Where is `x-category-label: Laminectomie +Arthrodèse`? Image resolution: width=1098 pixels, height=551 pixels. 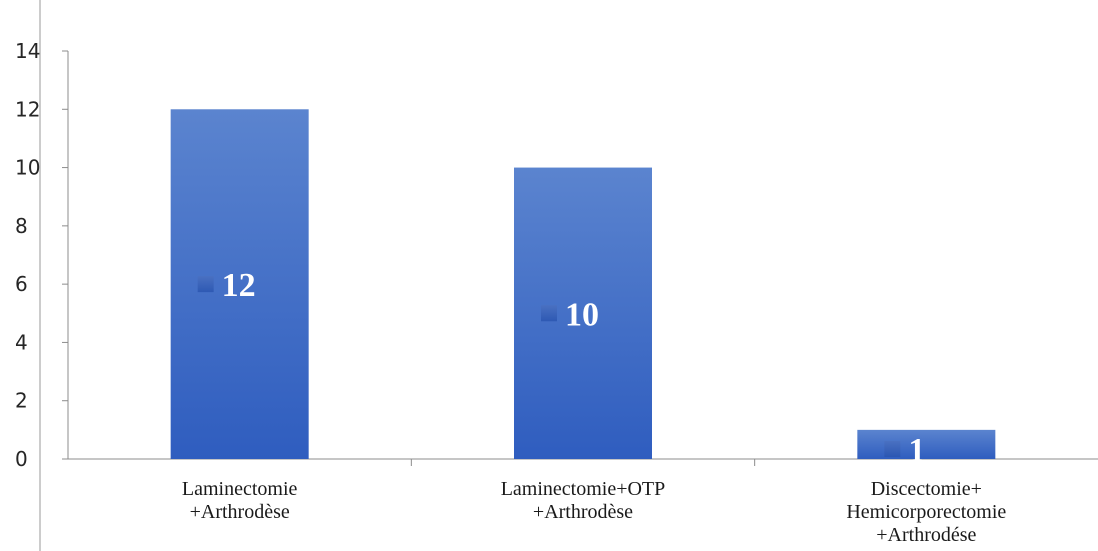 x-category-label: Laminectomie +Arthrodèse is located at coordinates (240, 500).